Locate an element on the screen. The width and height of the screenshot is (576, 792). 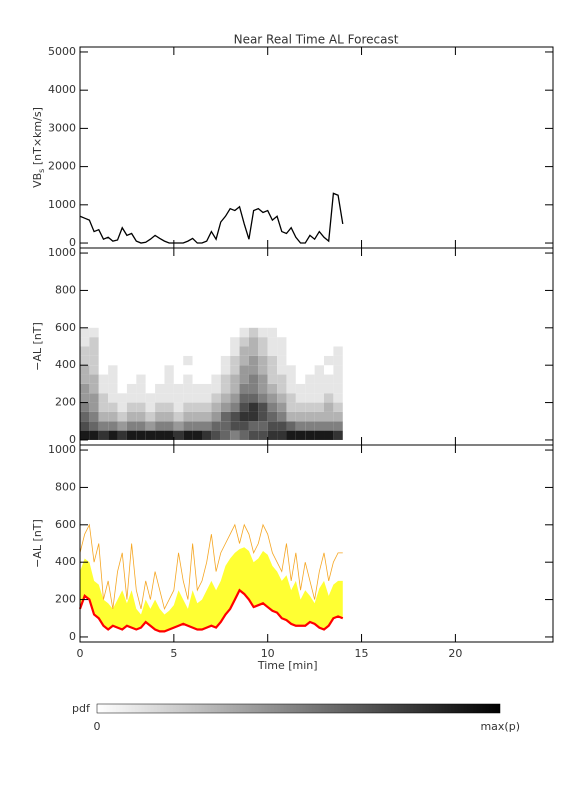
y-tick-label: 800 is located at coordinates (65, 289).